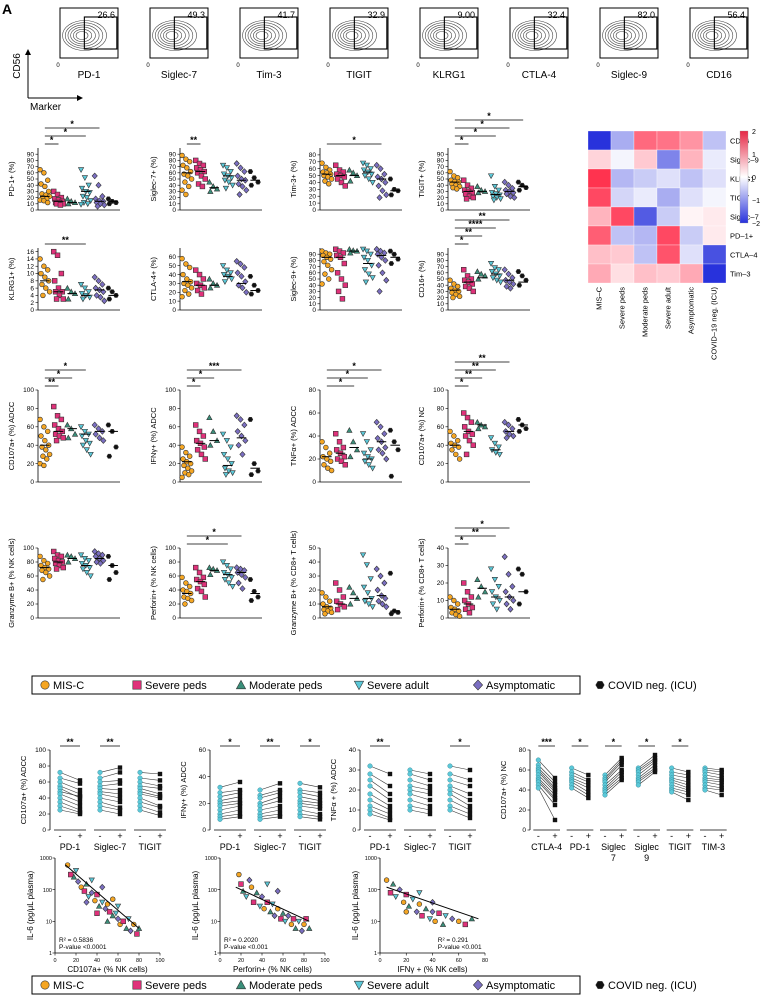 The height and width of the screenshot is (999, 780). Describe the element at coordinates (398, 686) in the screenshot. I see `legend-label: Severe adult` at that location.